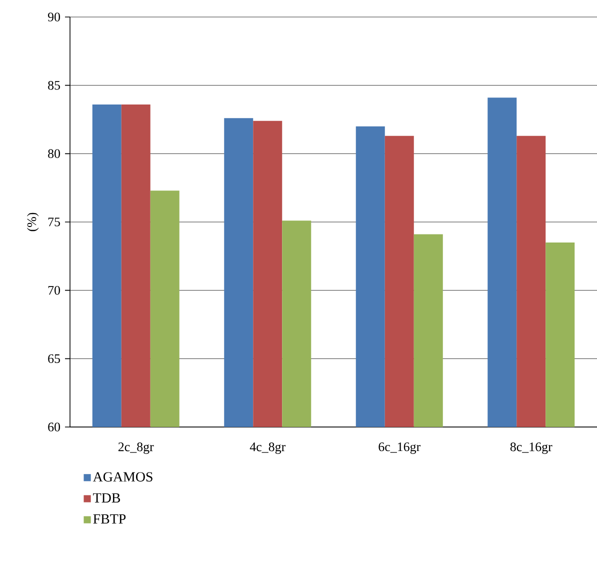 The image size is (597, 567). I want to click on y-tick-label: 60, so click(54, 427).